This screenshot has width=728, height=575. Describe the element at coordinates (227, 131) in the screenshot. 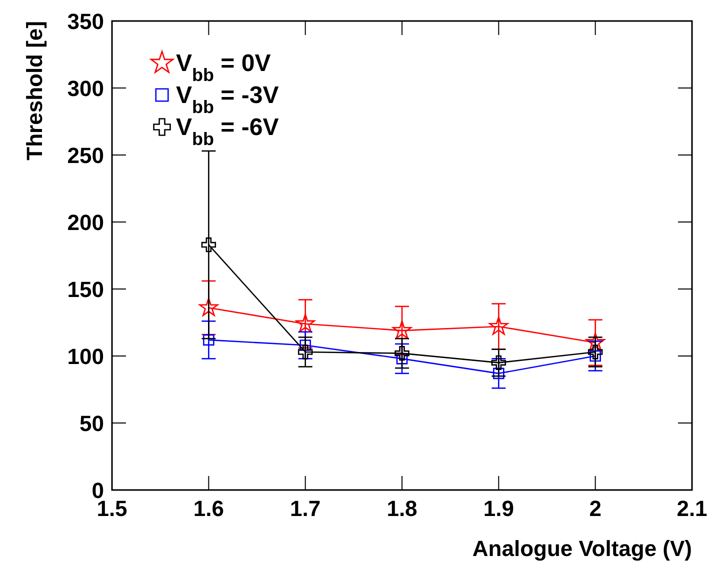

I see `legend-label: V$_{bb}$ = -6V` at that location.